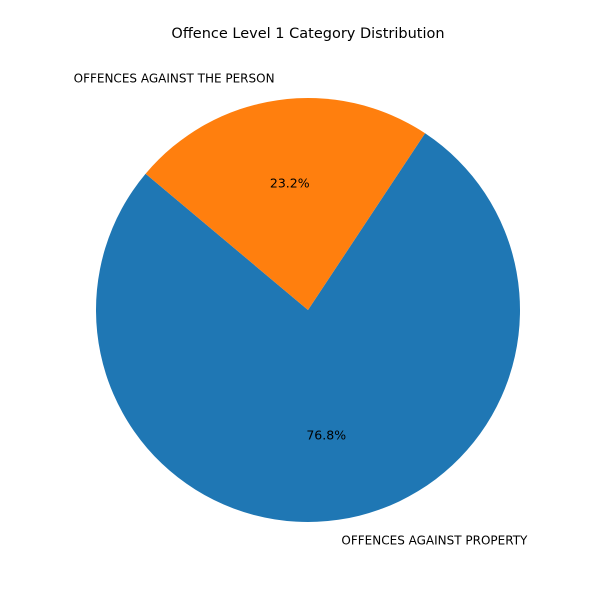  Describe the element at coordinates (434, 540) in the screenshot. I see `category-label-1: OFFENCES AGAINST PROPERTY` at that location.